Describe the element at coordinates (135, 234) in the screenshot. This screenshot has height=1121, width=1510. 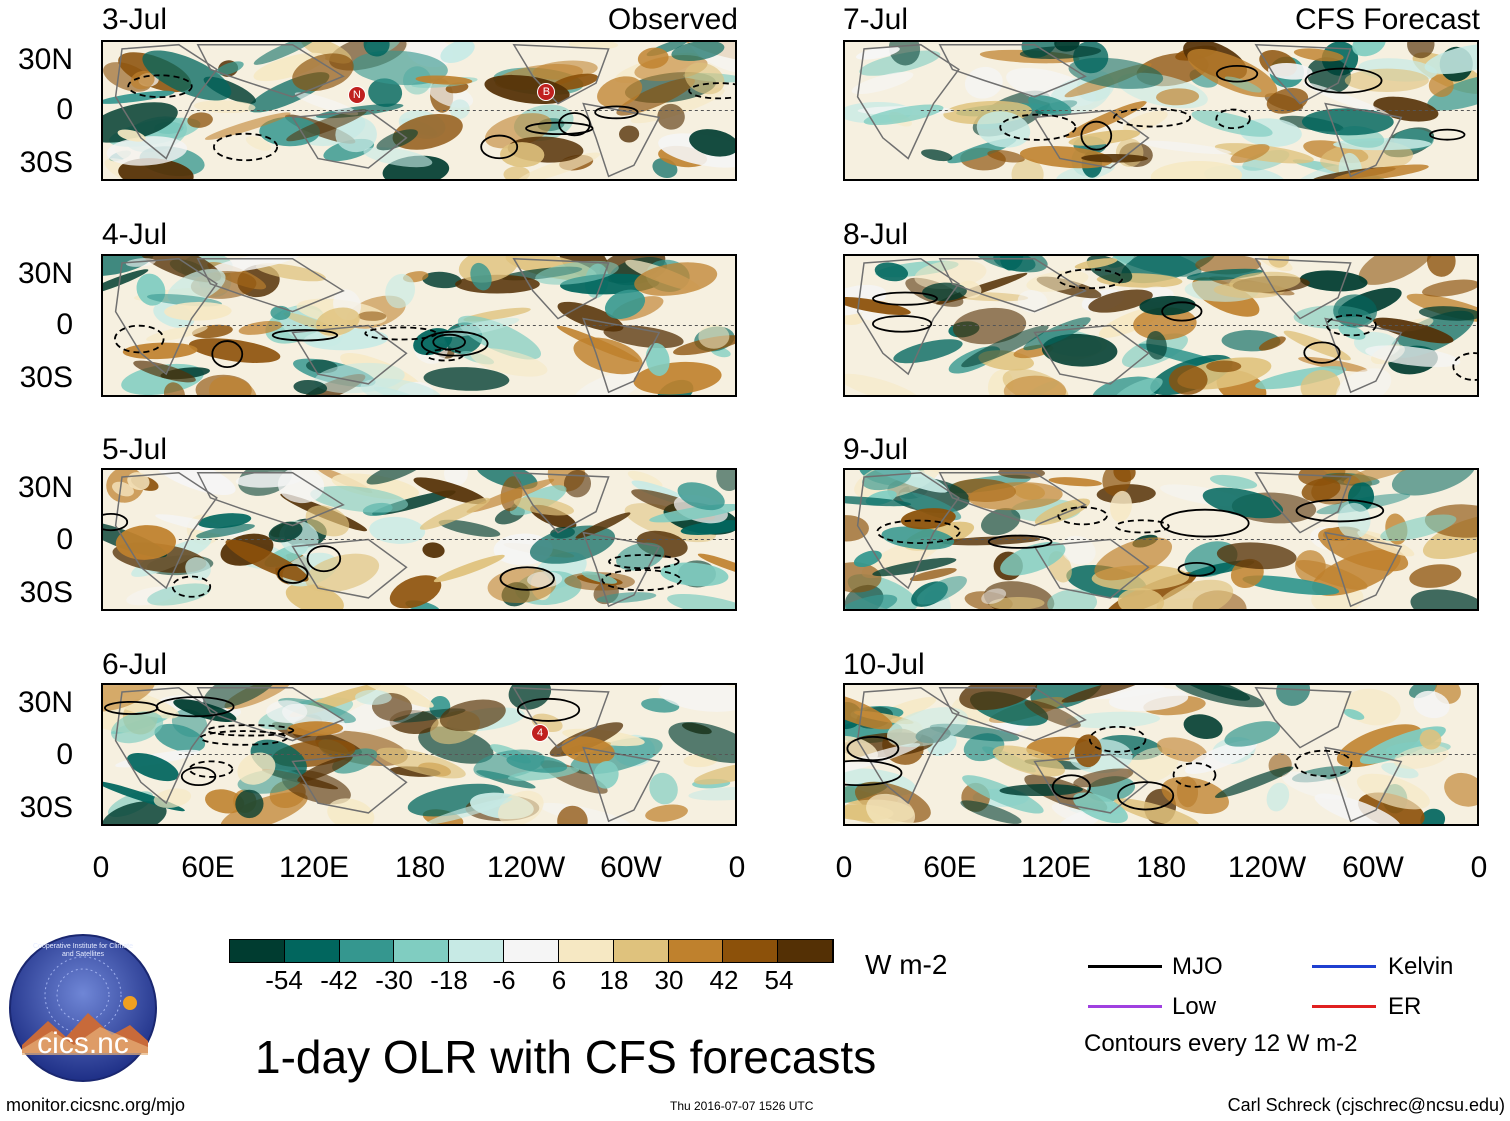
I see `panel-date-obs-2: 4-Jul` at that location.